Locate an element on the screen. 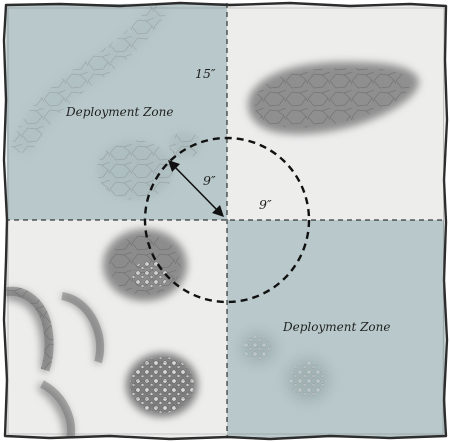  radius-arrow is located at coordinates (196, 188).